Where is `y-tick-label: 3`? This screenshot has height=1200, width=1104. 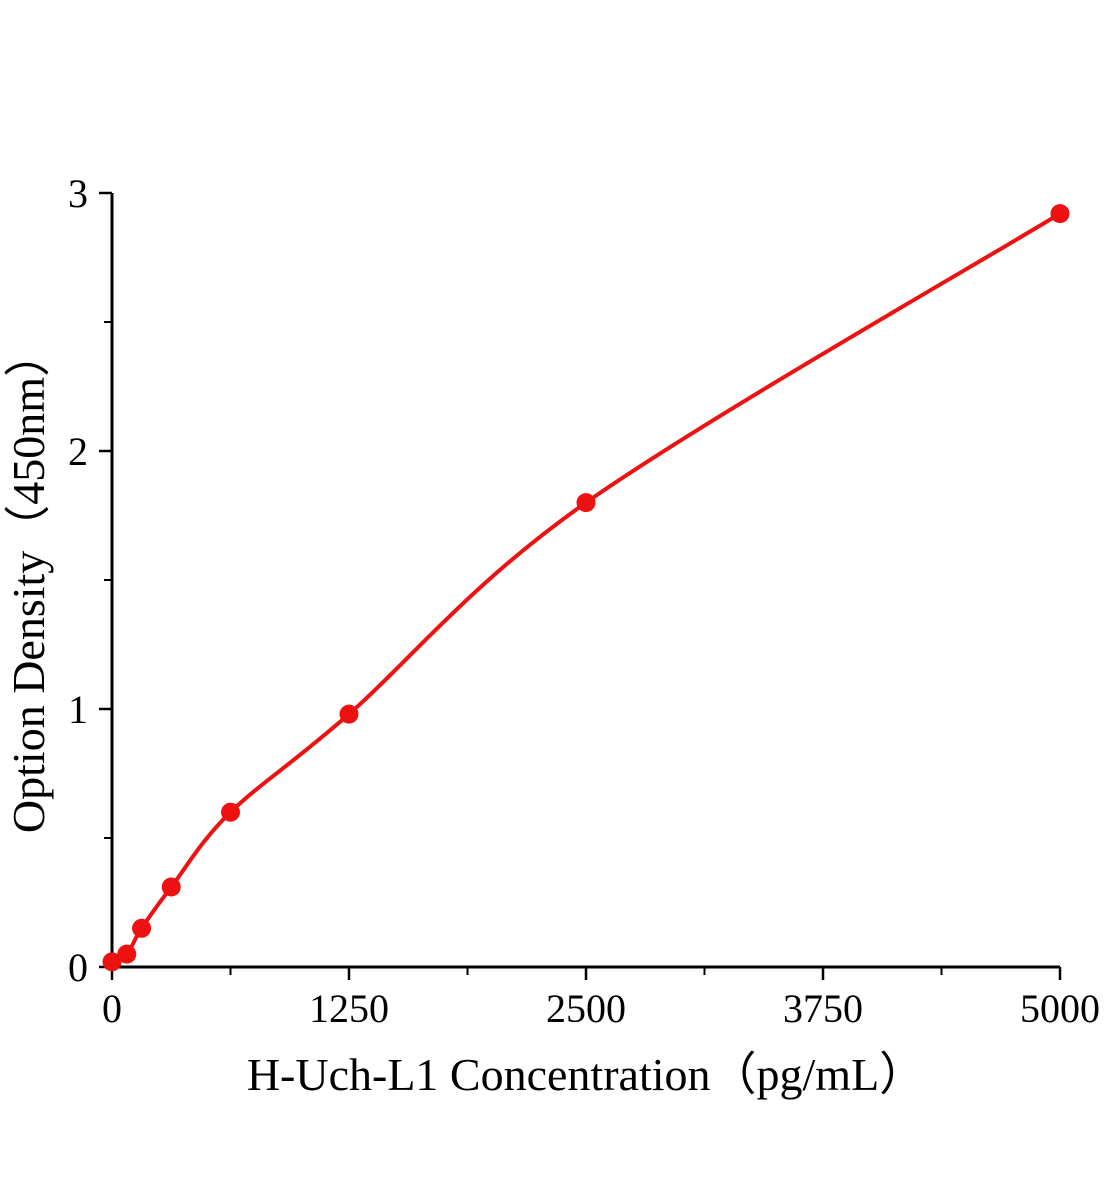 y-tick-label: 3 is located at coordinates (78, 193).